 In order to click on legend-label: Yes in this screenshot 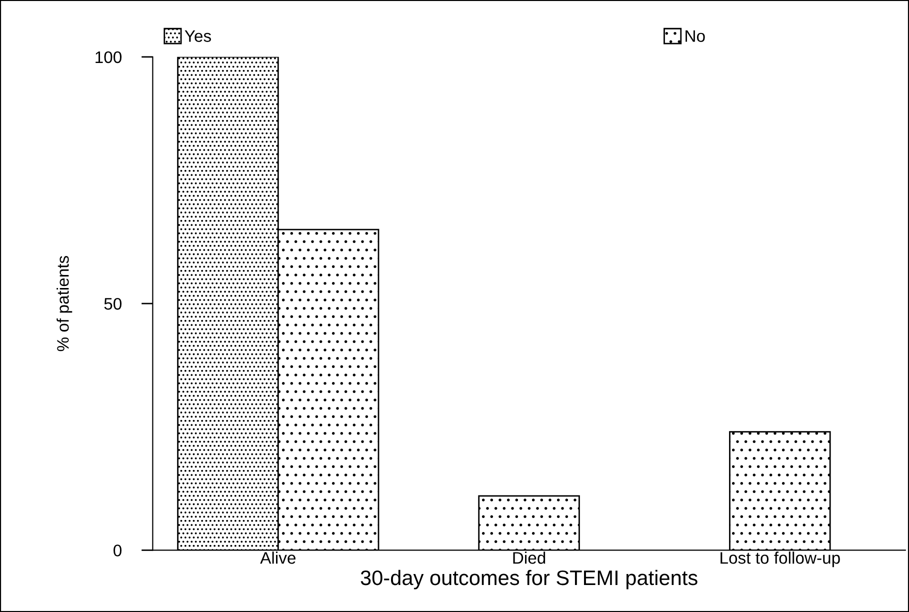, I will do `click(197, 36)`.